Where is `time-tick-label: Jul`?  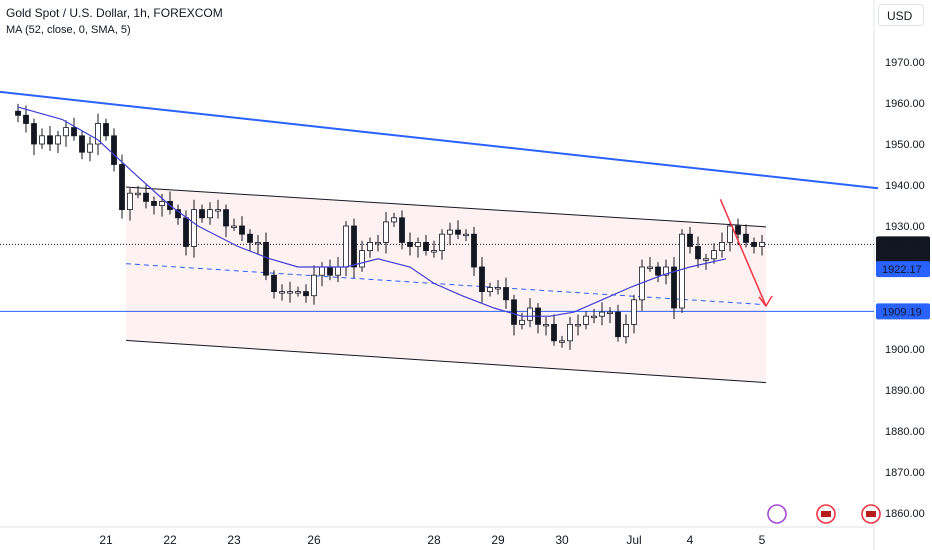
time-tick-label: Jul is located at coordinates (633, 540).